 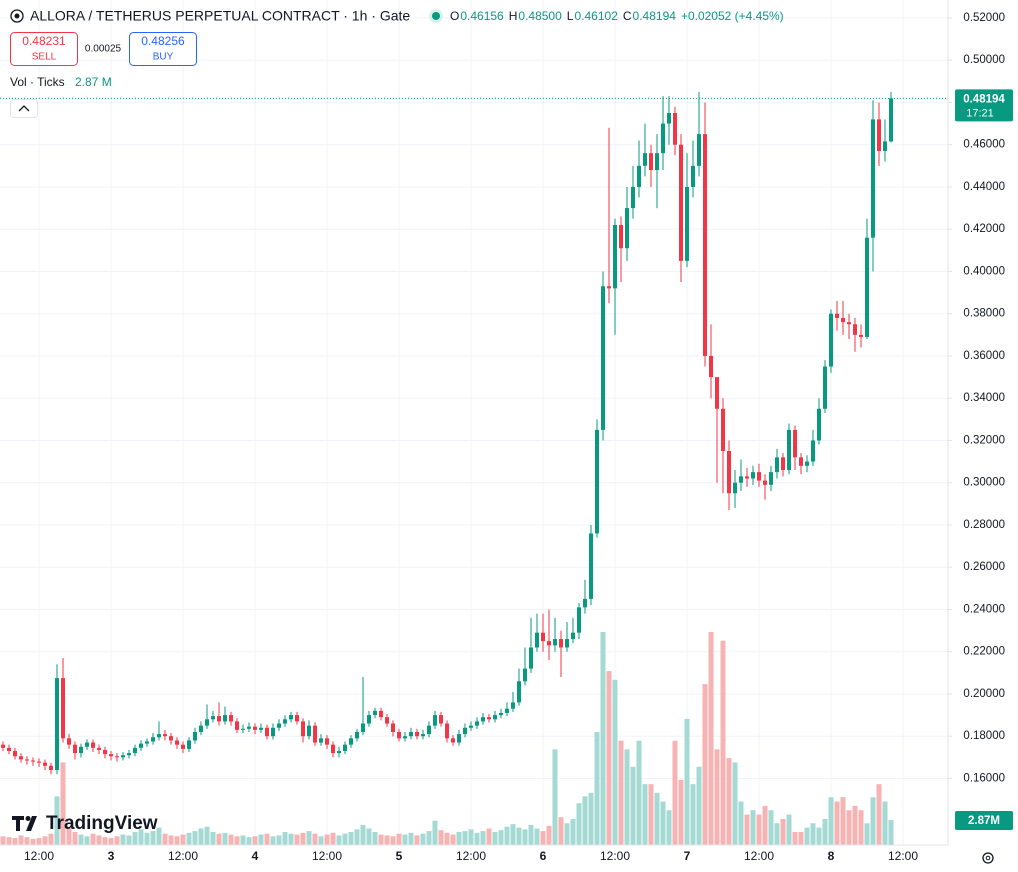 I want to click on sell-button, so click(x=44, y=49).